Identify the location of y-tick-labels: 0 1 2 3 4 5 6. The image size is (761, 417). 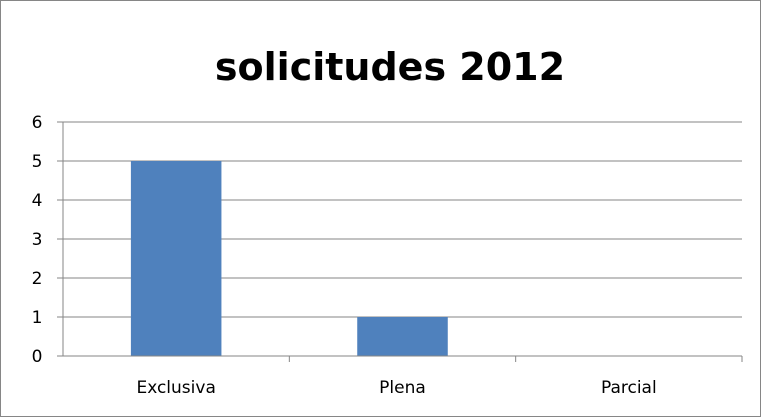
(37, 240).